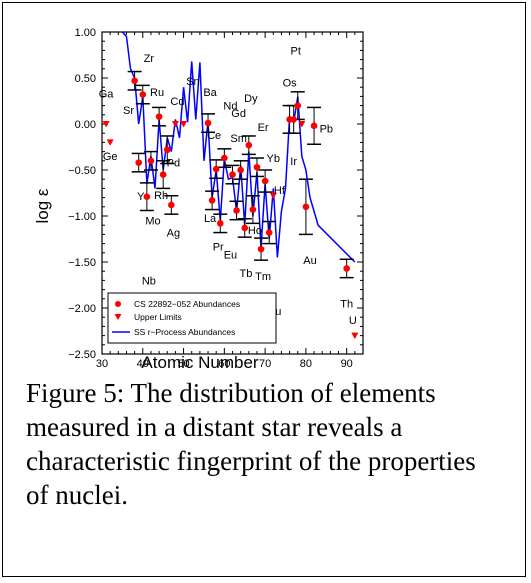 The width and height of the screenshot is (531, 583). What do you see at coordinates (42, 205) in the screenshot?
I see `y-axis-label: log ε` at bounding box center [42, 205].